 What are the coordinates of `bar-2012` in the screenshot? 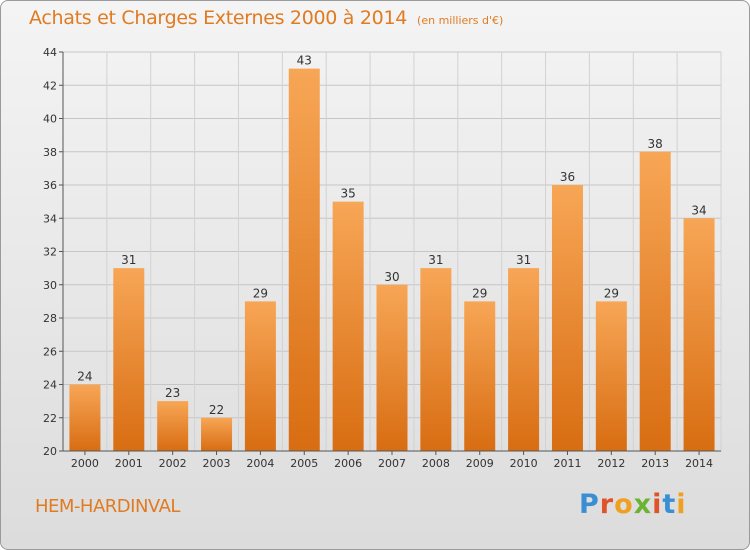 It's located at (611, 376).